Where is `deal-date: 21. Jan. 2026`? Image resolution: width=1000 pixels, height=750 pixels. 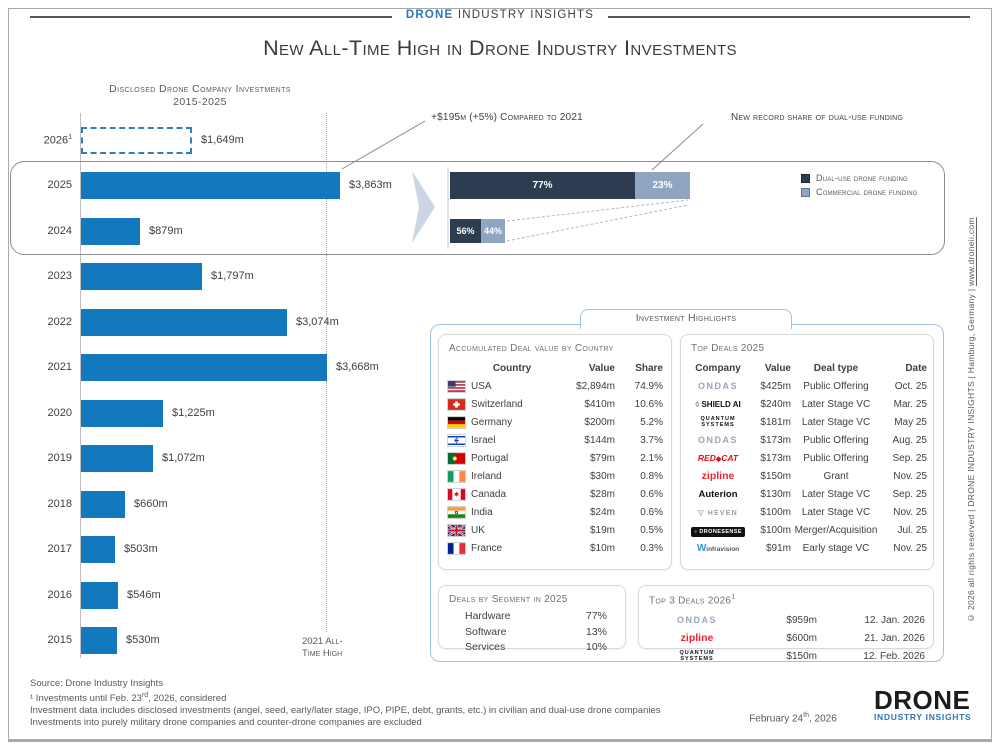
deal-date: 21. Jan. 2026 is located at coordinates (894, 638).